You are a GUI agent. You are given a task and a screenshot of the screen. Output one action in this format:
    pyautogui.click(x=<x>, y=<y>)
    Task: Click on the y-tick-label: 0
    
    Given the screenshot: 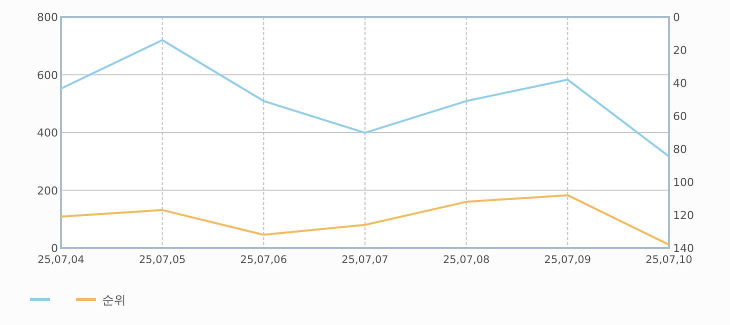 What is the action you would take?
    pyautogui.click(x=54, y=248)
    